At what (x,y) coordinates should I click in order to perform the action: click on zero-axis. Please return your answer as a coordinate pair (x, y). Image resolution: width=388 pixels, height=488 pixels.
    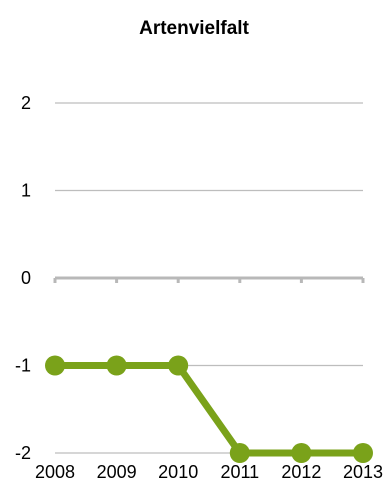
    Looking at the image, I should click on (209, 279).